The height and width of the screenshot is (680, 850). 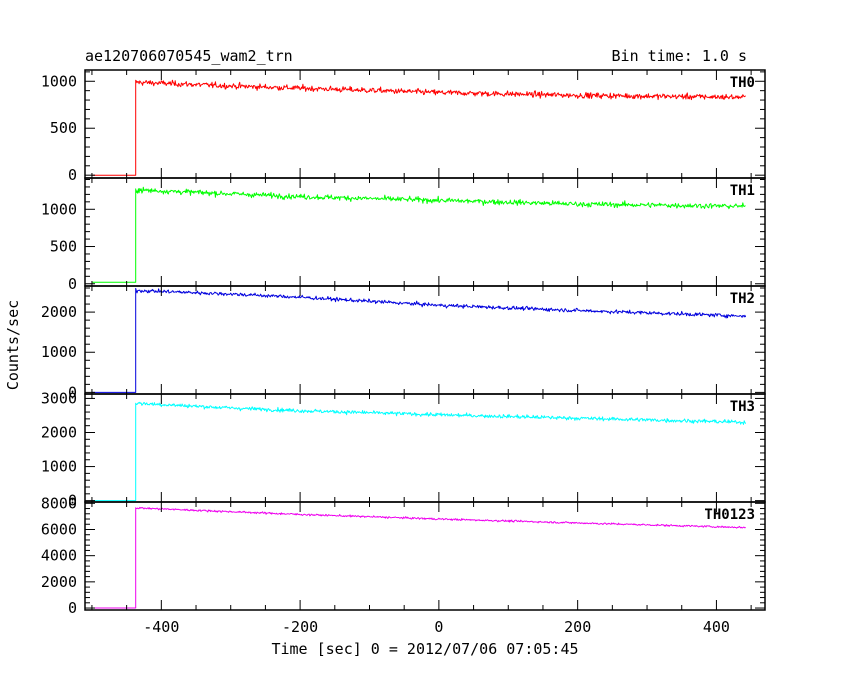 What do you see at coordinates (59, 467) in the screenshot?
I see `y-tick-label-th3-1000: 1000` at bounding box center [59, 467].